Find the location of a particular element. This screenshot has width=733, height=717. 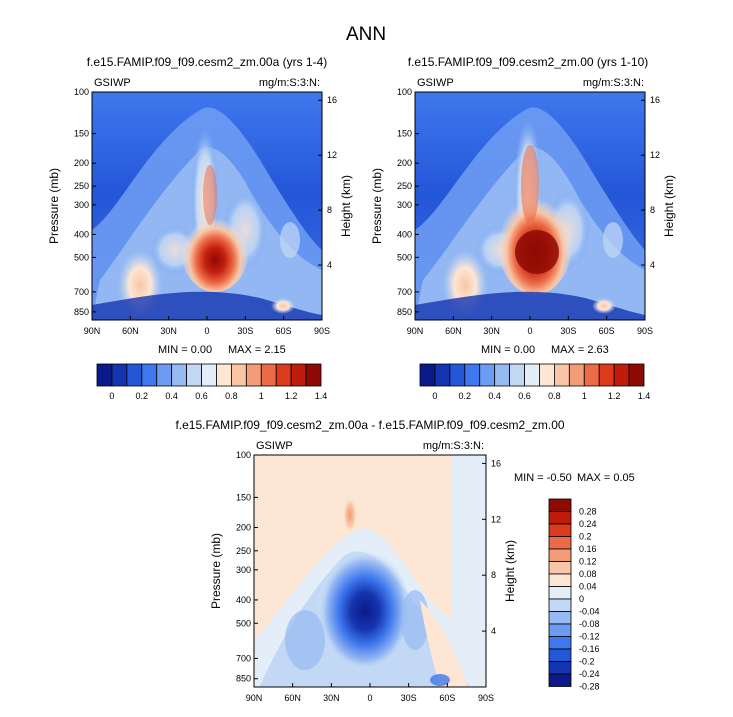

panel-1-colorbar-label: 1.2 is located at coordinates (291, 396).